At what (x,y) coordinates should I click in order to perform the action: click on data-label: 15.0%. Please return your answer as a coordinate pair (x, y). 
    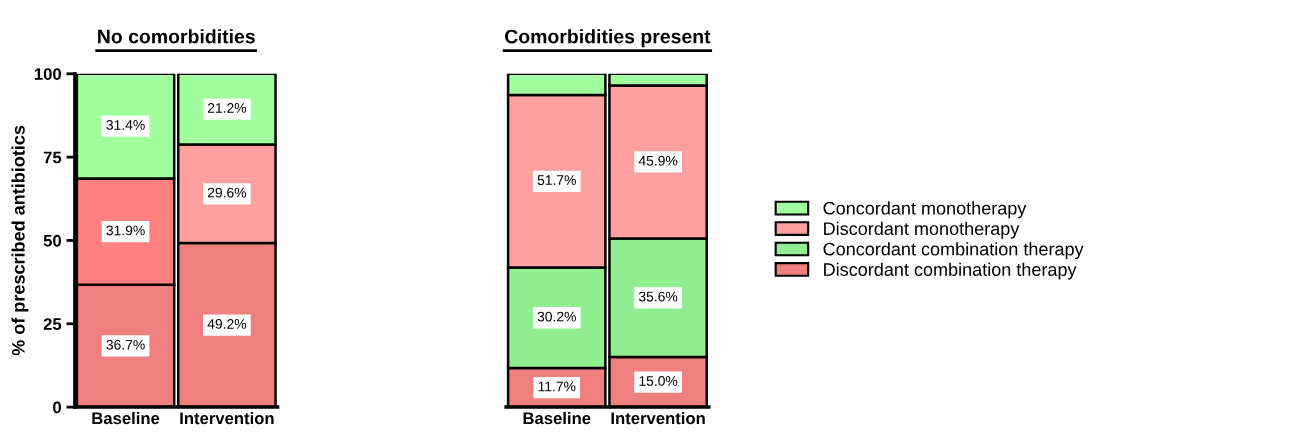
    Looking at the image, I should click on (658, 380).